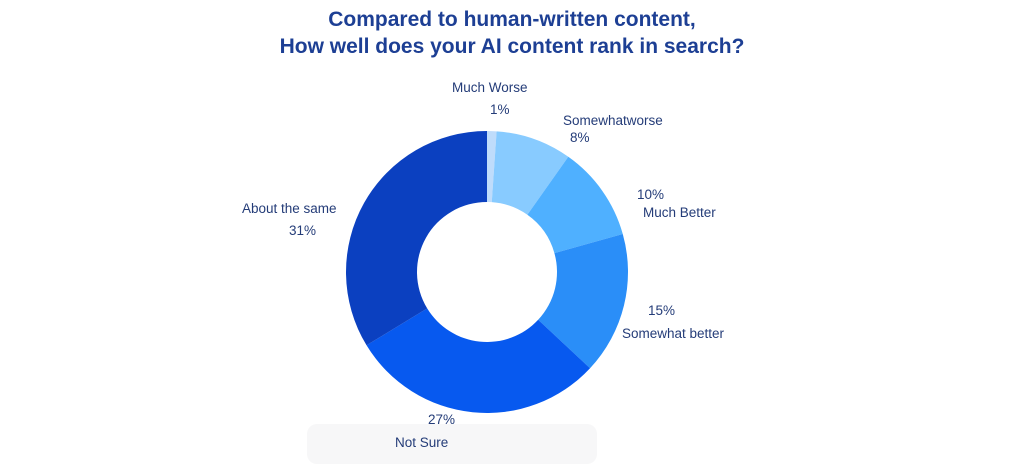  Describe the element at coordinates (442, 419) in the screenshot. I see `value-not-sure: 27%` at that location.